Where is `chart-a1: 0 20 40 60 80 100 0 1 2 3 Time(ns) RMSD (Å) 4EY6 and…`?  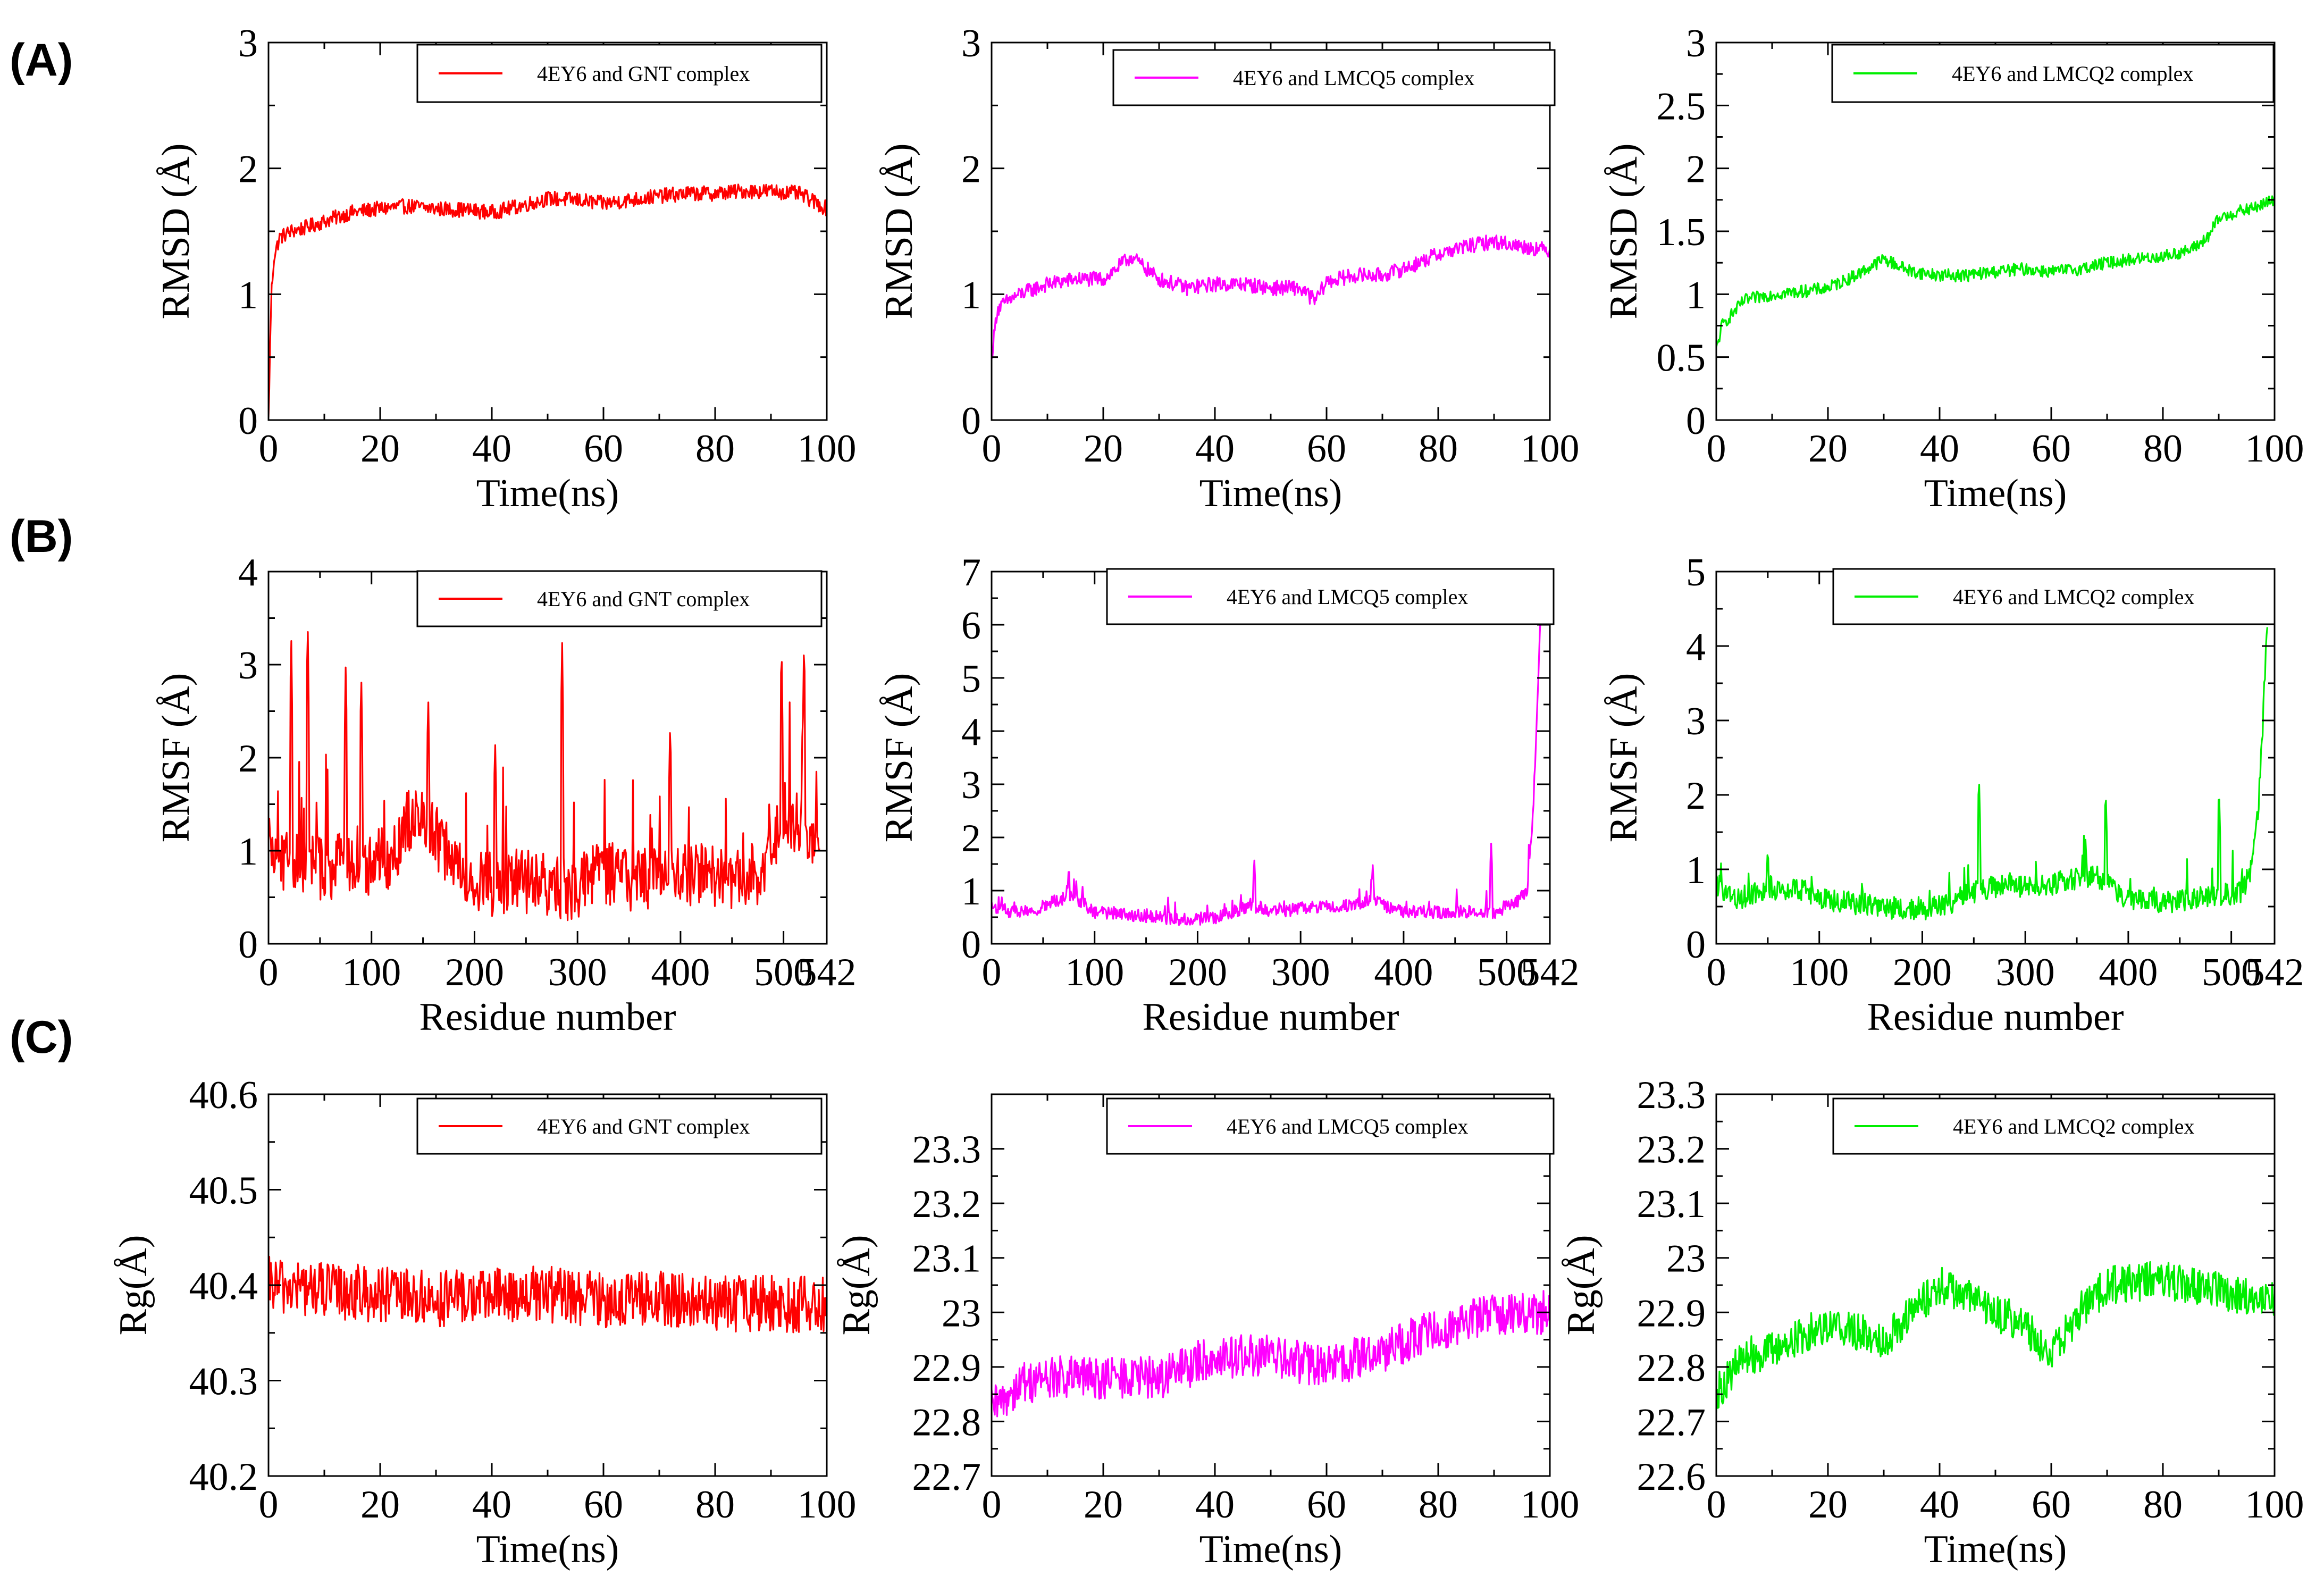 chart-a1: 0 20 40 60 80 100 0 1 2 3 Time(ns) RMSD (Å) 4EY6 and… is located at coordinates (506, 269).